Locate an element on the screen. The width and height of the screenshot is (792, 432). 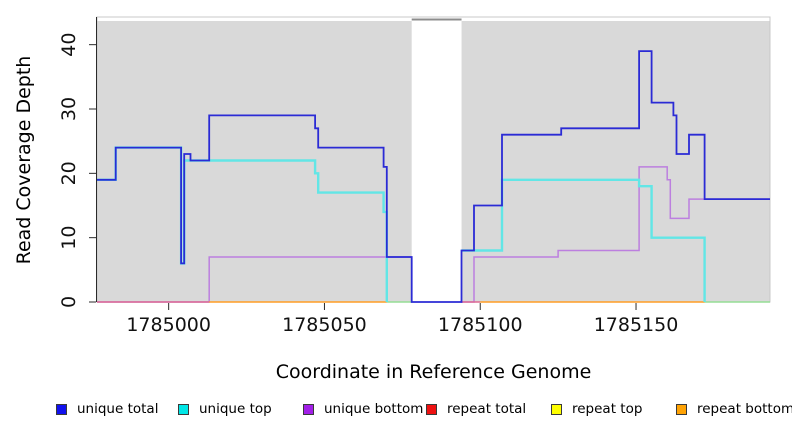
legend-label: repeat total is located at coordinates (487, 409).